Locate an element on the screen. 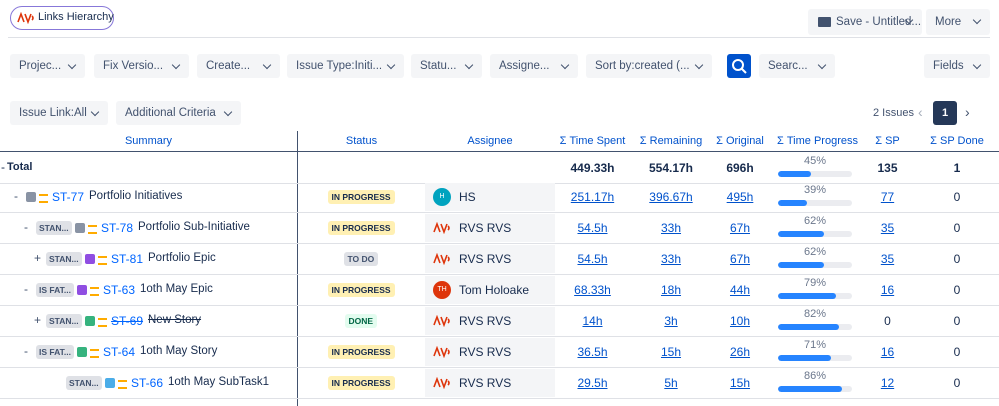 This screenshot has height=406, width=999. spent: 68.33h is located at coordinates (592, 290).